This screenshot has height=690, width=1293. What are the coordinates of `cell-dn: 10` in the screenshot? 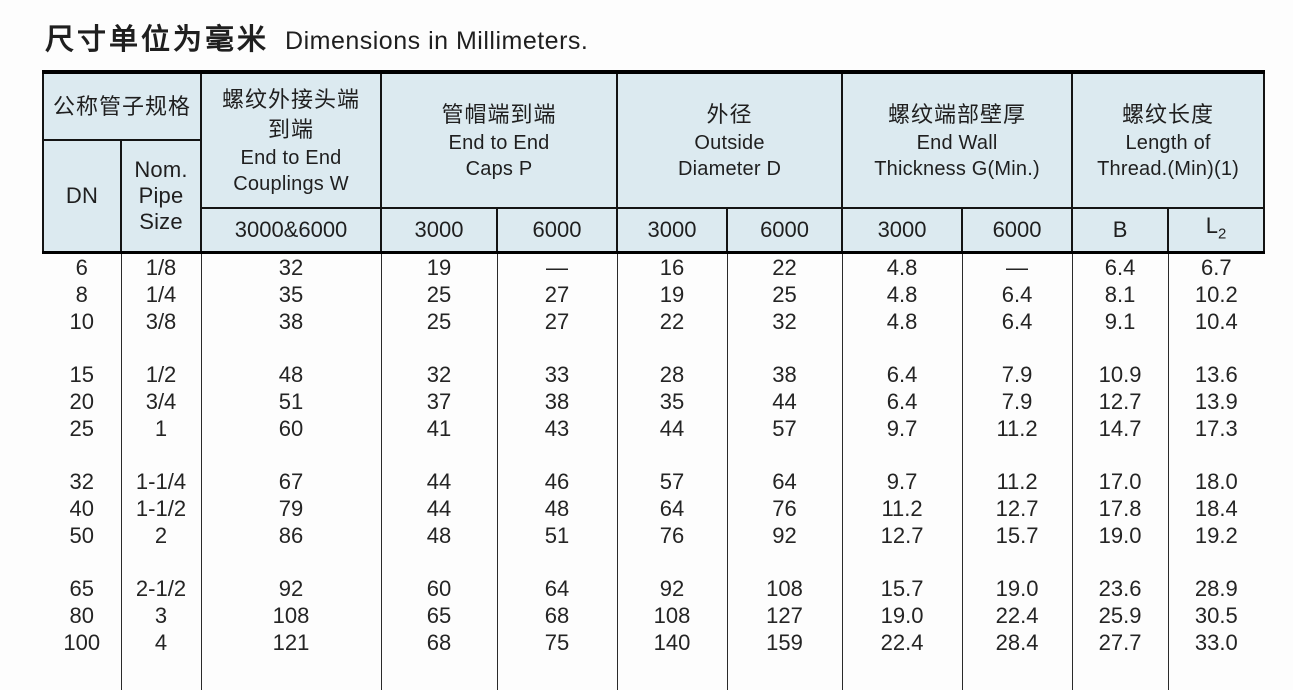 It's located at (82, 322).